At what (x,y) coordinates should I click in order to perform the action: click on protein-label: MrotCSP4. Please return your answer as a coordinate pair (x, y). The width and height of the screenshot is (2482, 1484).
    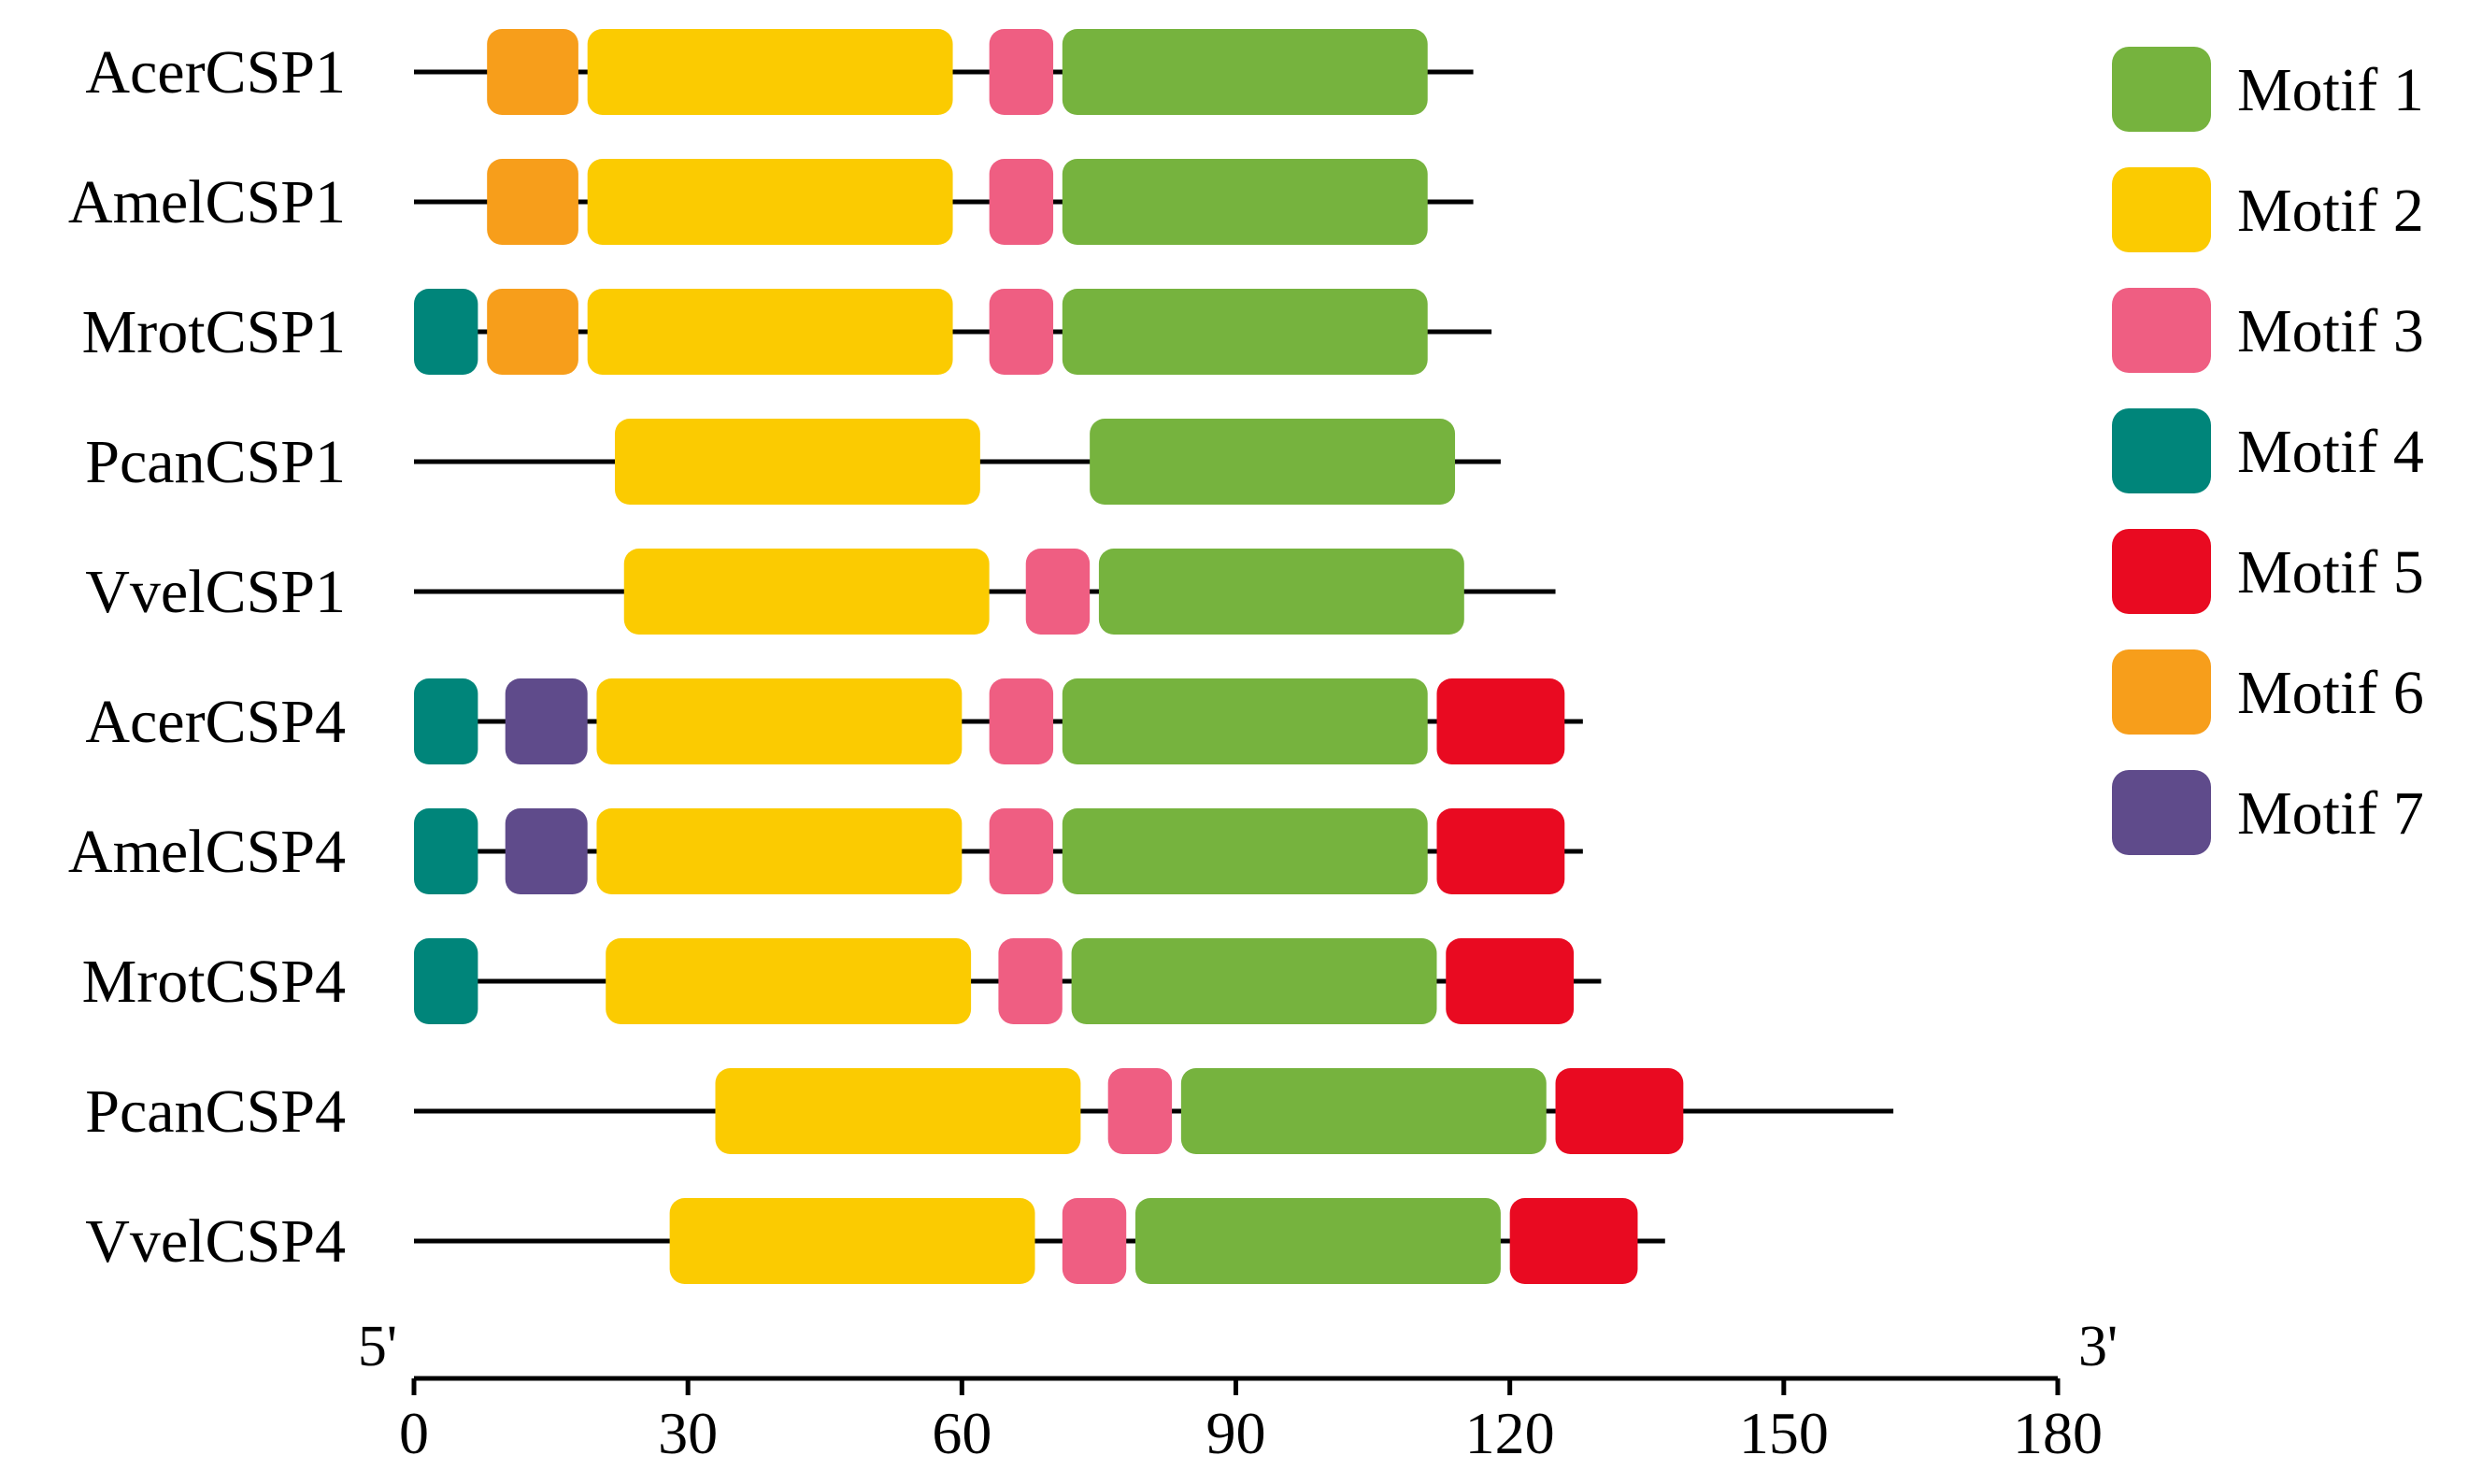
    Looking at the image, I should click on (214, 982).